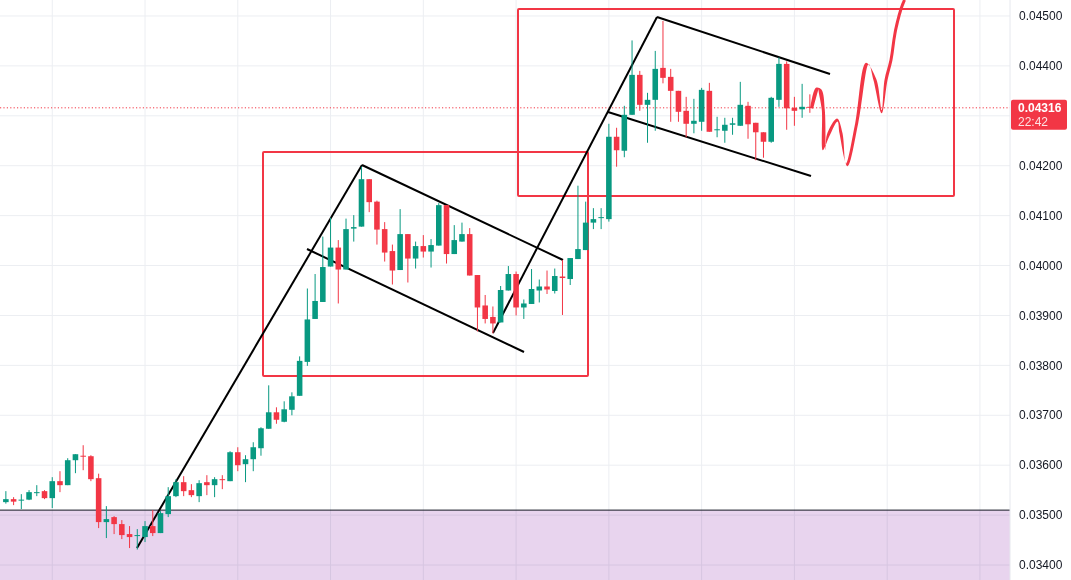 This screenshot has width=1071, height=580. I want to click on y-tick-label: 0.03600, so click(1041, 465).